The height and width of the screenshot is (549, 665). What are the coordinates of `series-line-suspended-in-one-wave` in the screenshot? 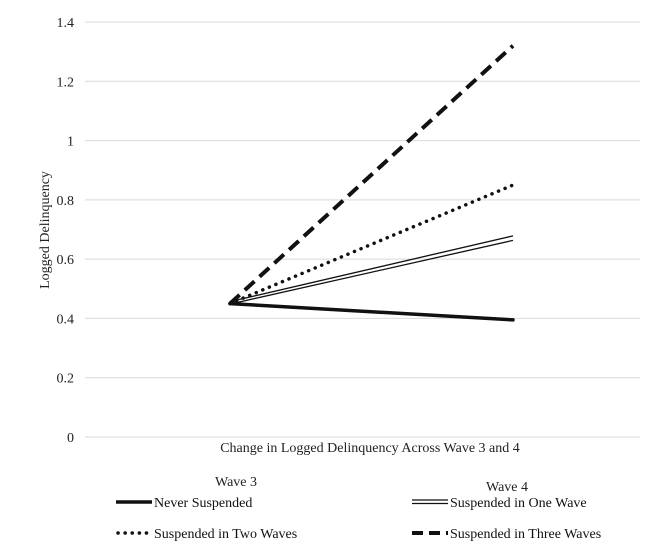 It's located at (371, 269).